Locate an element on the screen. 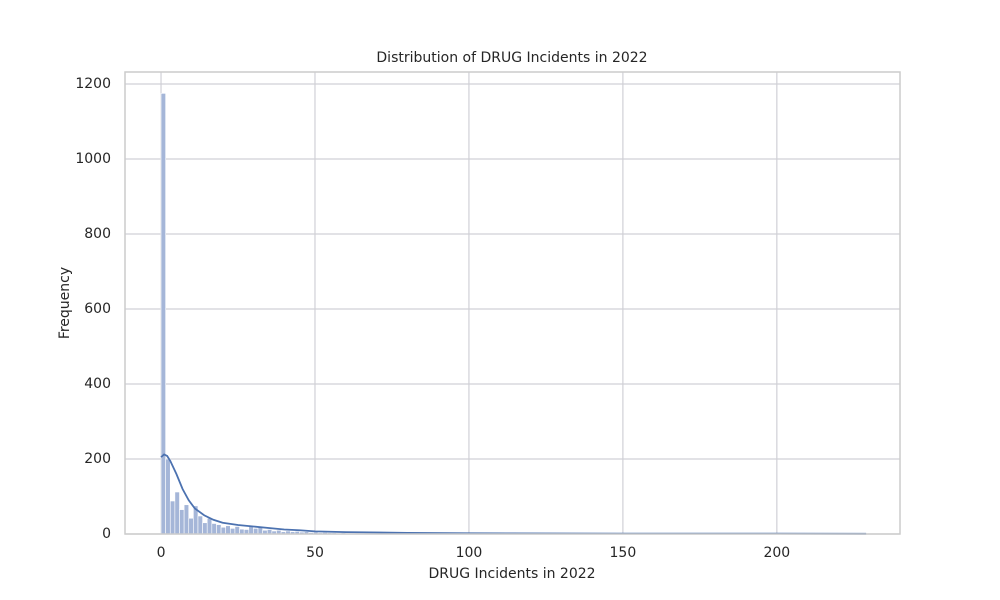 The height and width of the screenshot is (600, 1000). y-tick-label: 400 is located at coordinates (97, 384).